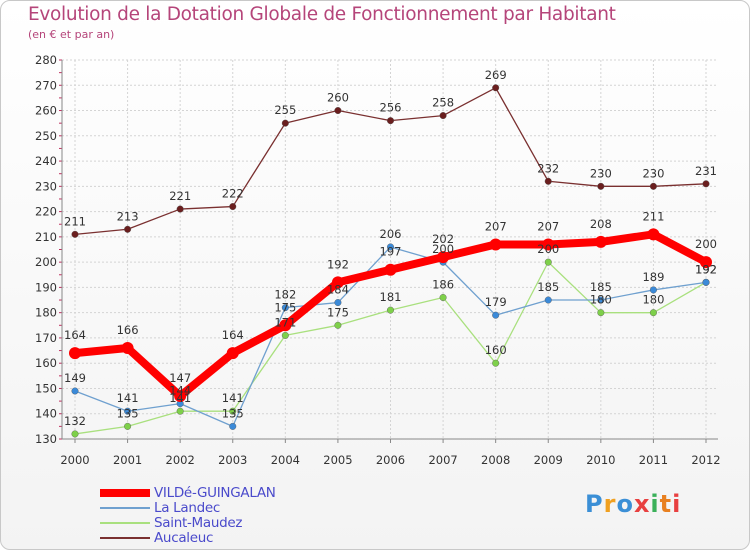 The image size is (750, 550). What do you see at coordinates (548, 287) in the screenshot?
I see `data-label: 185` at bounding box center [548, 287].